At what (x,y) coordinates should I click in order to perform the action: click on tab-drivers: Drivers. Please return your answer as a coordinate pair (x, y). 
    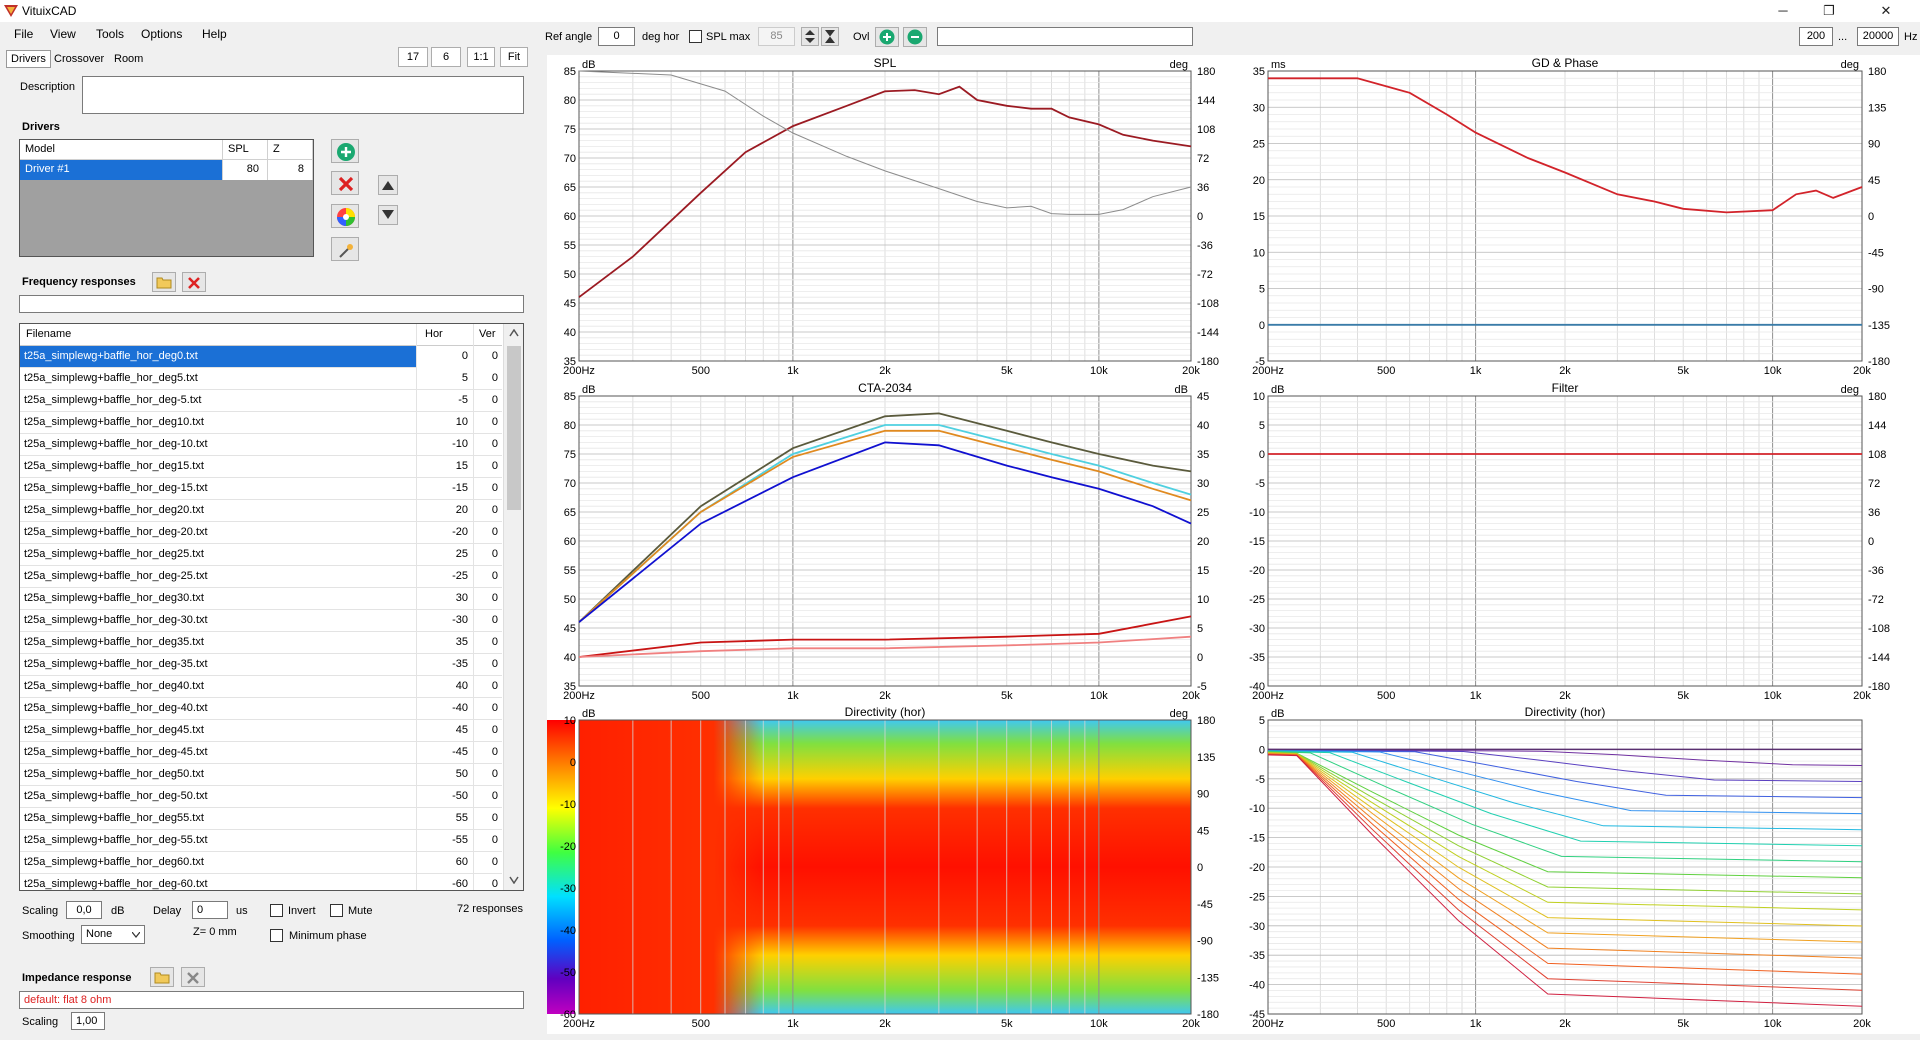
    Looking at the image, I should click on (28, 59).